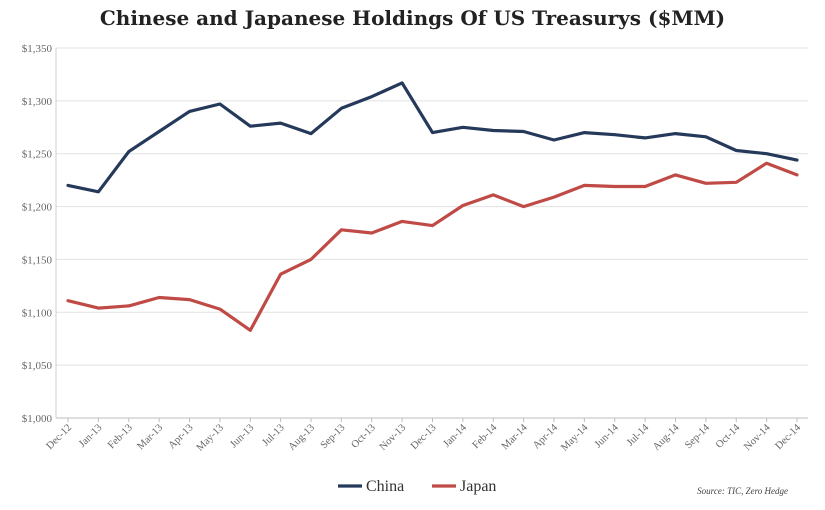 The height and width of the screenshot is (510, 825). I want to click on x-tick-label: Mar-14, so click(515, 437).